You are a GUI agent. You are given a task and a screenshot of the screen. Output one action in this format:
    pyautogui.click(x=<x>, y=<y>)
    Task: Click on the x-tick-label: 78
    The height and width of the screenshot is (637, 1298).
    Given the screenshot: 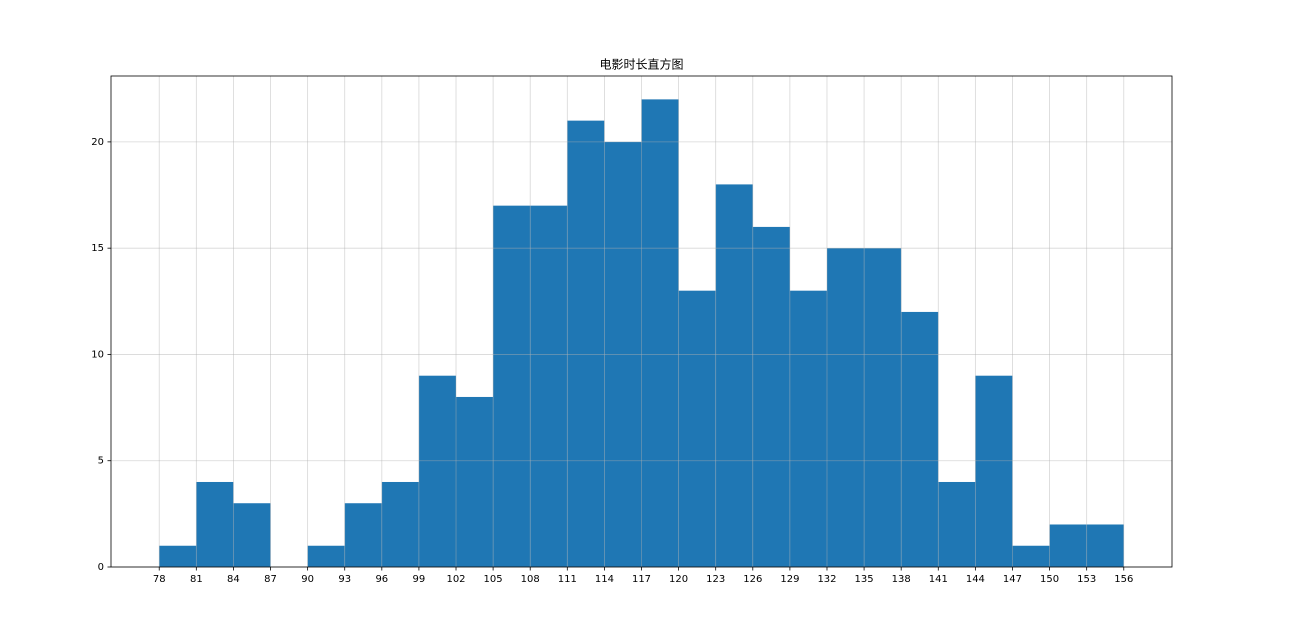 What is the action you would take?
    pyautogui.click(x=159, y=579)
    